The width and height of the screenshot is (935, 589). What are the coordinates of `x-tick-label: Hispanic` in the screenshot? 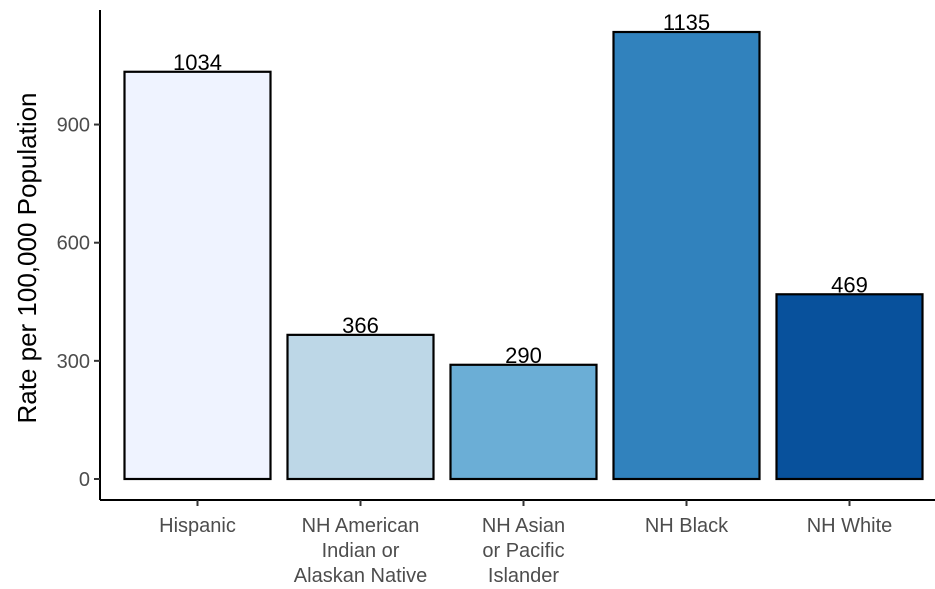 It's located at (197, 526).